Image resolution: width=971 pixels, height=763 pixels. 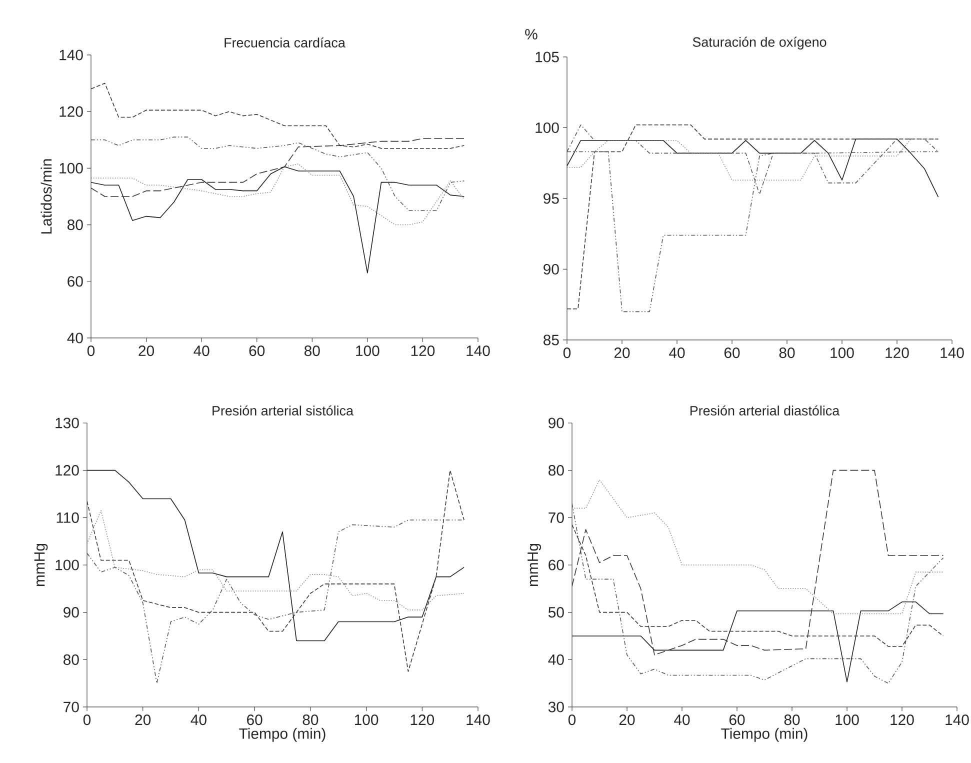 I want to click on y-tick-label: 50, so click(x=556, y=612).